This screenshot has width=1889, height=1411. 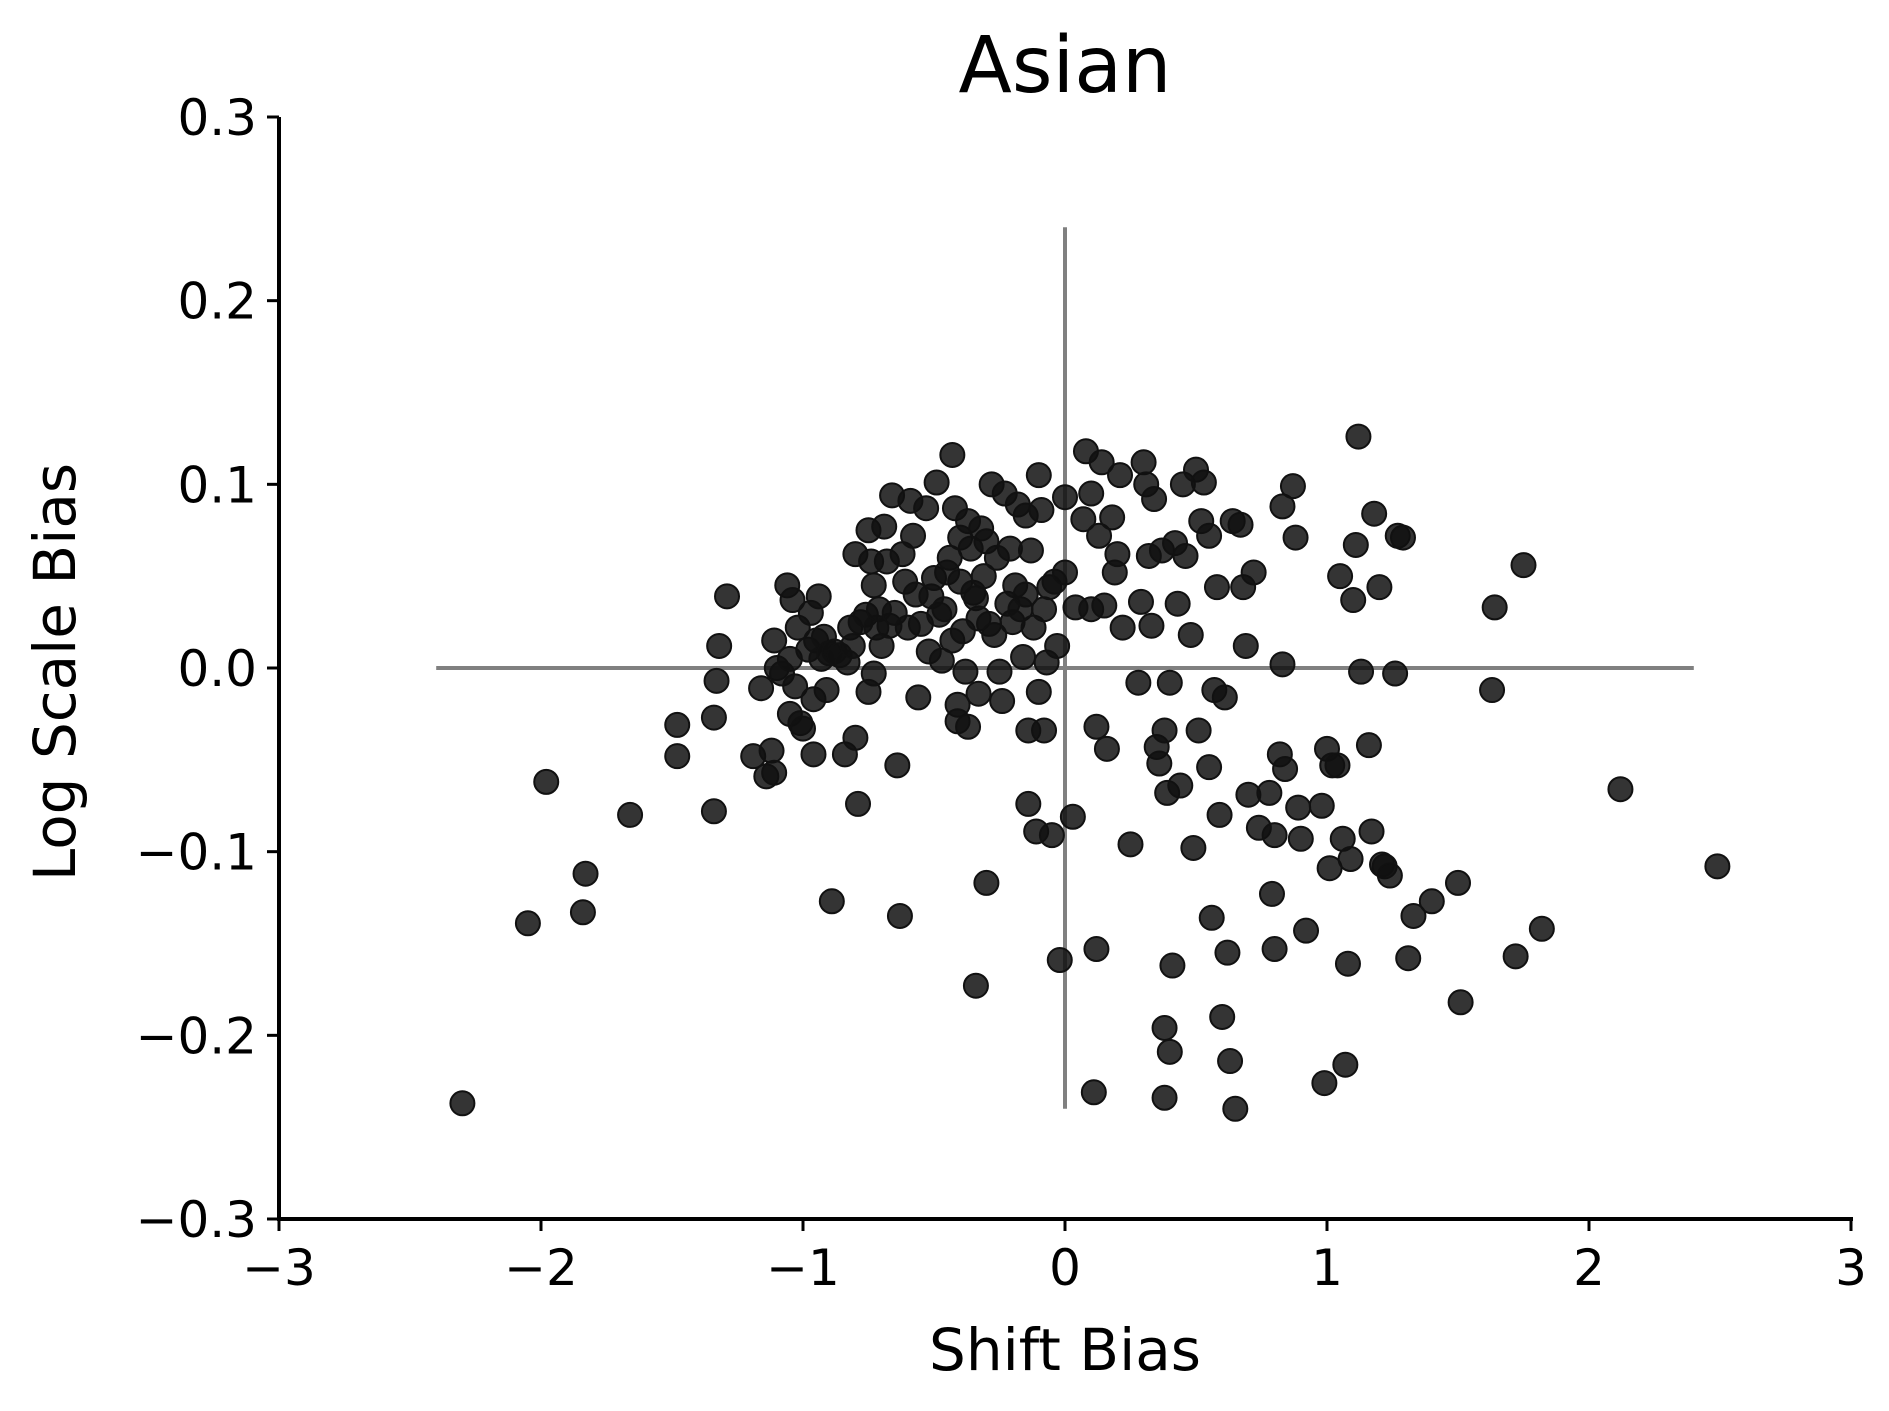 I want to click on x-tick-label: −3, so click(x=279, y=1268).